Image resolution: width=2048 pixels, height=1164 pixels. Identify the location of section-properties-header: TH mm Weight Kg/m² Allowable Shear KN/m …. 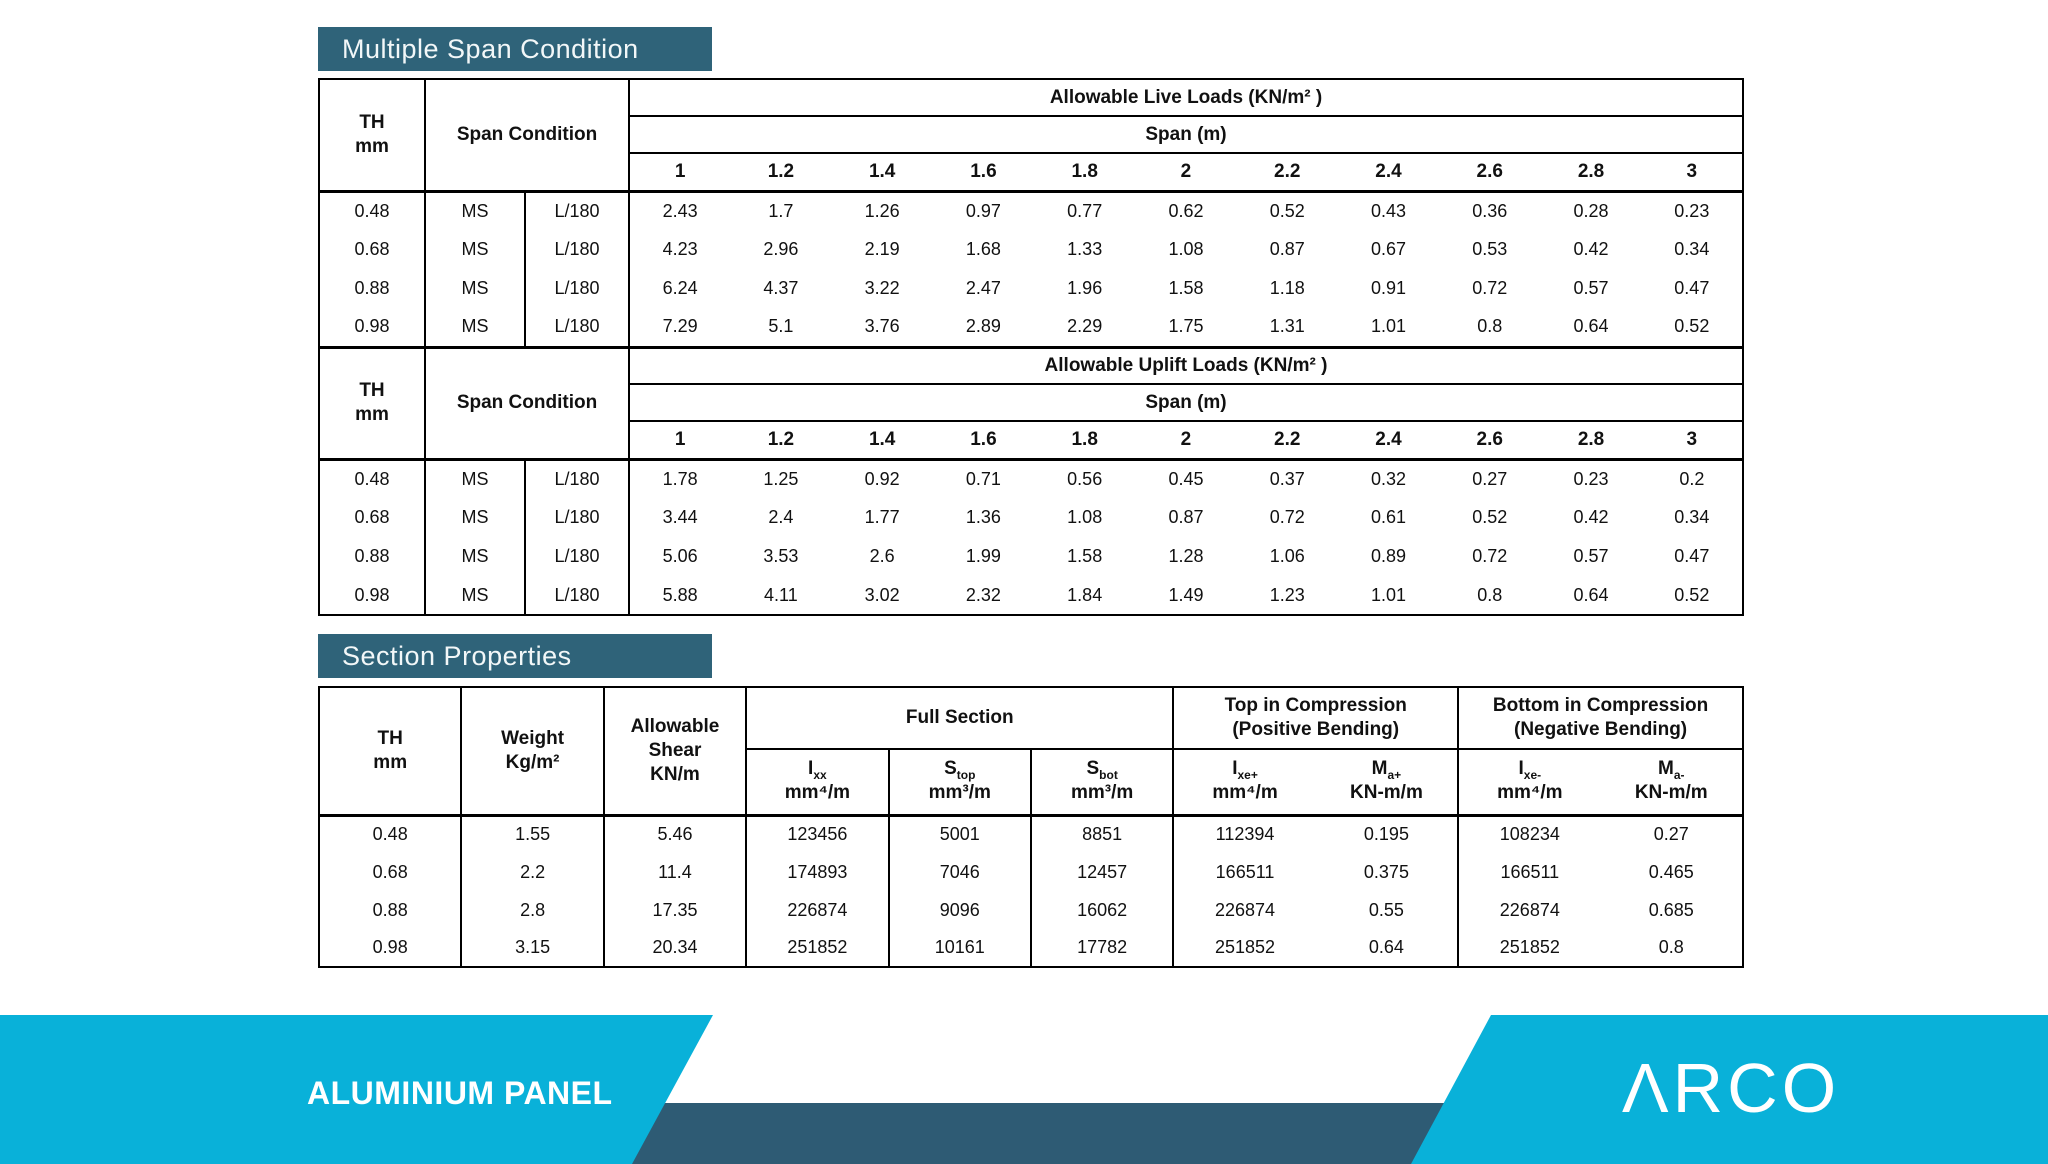
(1031, 752).